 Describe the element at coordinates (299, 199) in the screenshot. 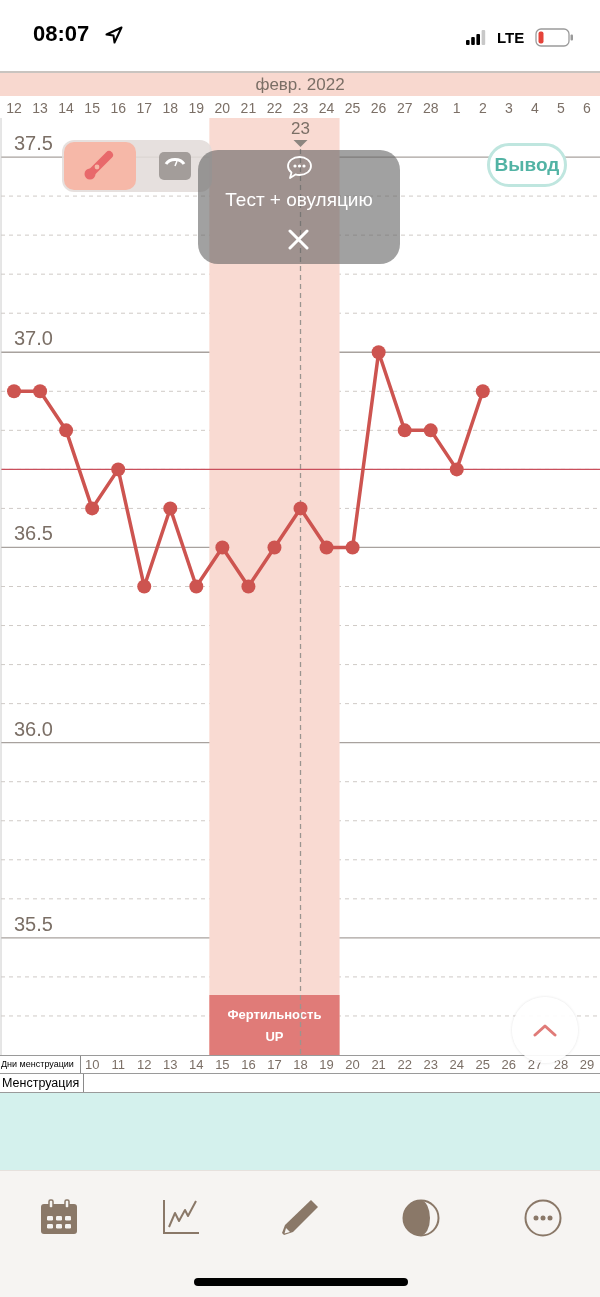

I see `annotation: Тест + овуляцию` at that location.